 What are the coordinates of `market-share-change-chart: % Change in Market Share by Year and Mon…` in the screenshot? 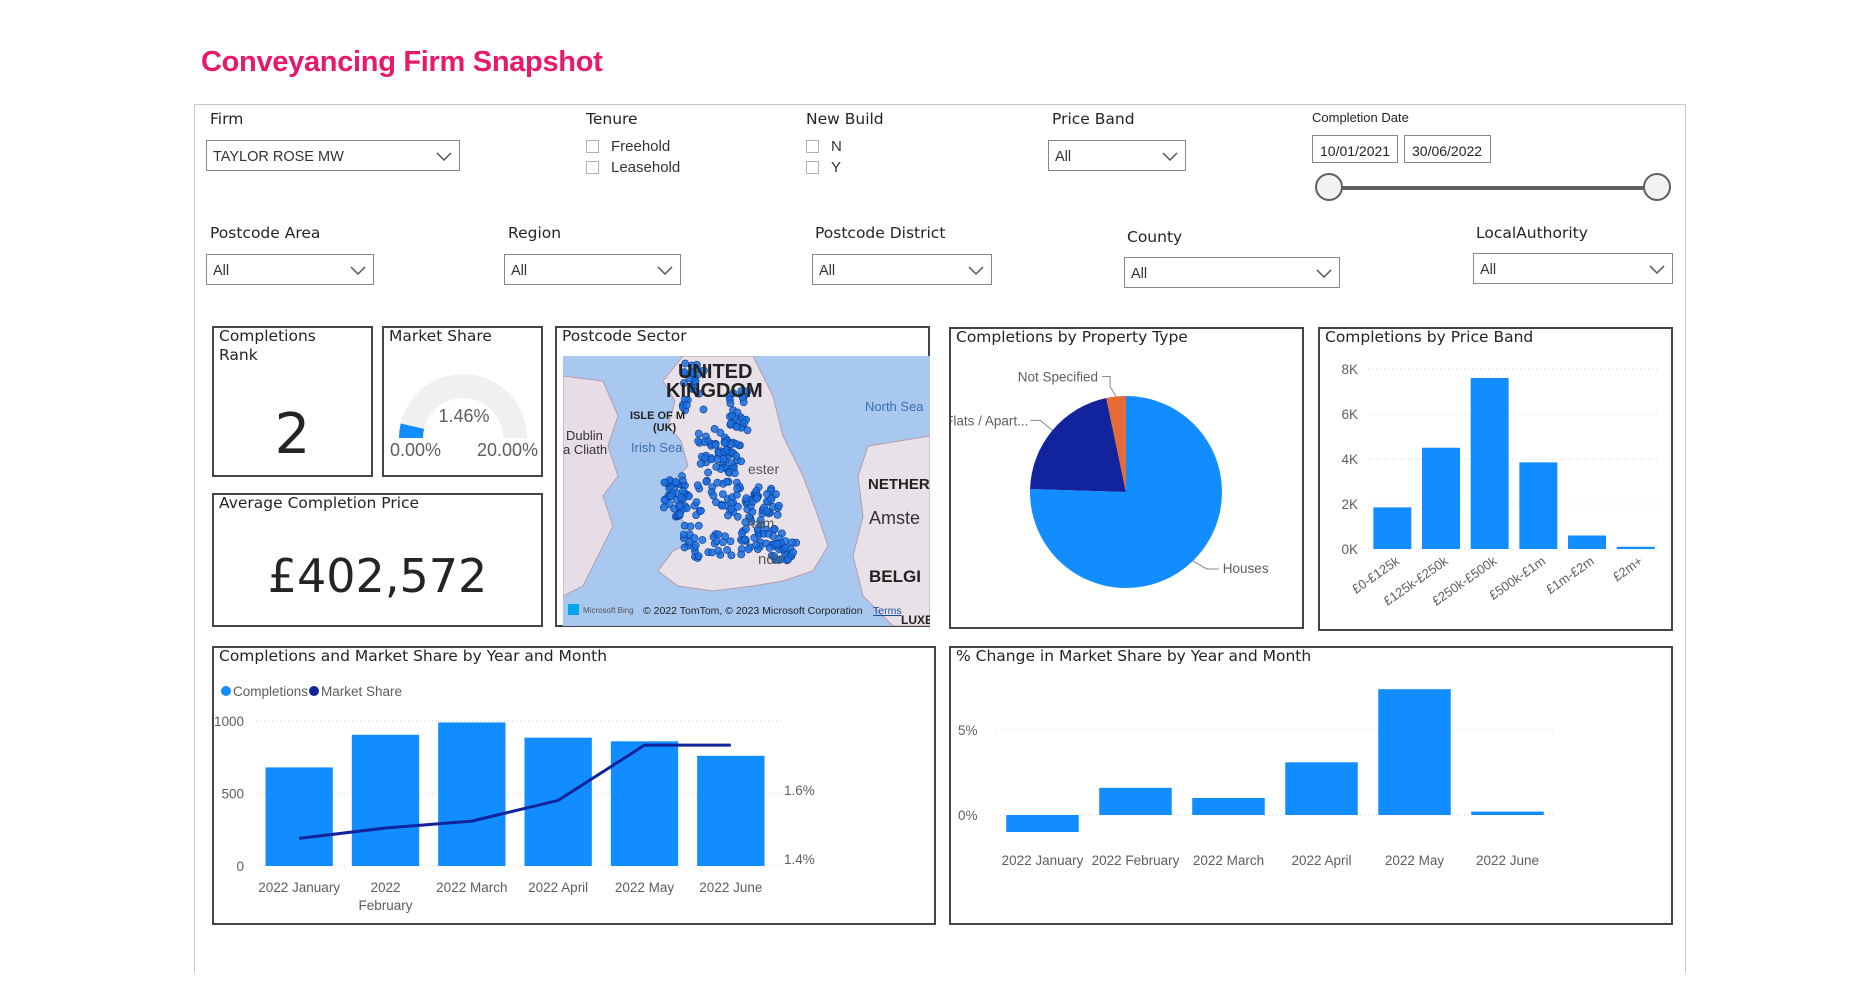 It's located at (1311, 785).